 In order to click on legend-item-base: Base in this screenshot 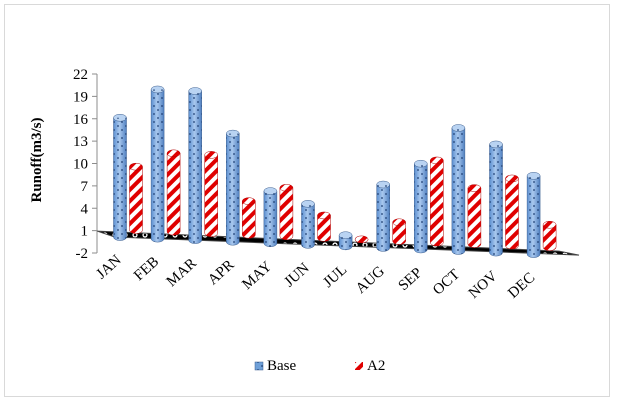, I will do `click(275, 366)`.